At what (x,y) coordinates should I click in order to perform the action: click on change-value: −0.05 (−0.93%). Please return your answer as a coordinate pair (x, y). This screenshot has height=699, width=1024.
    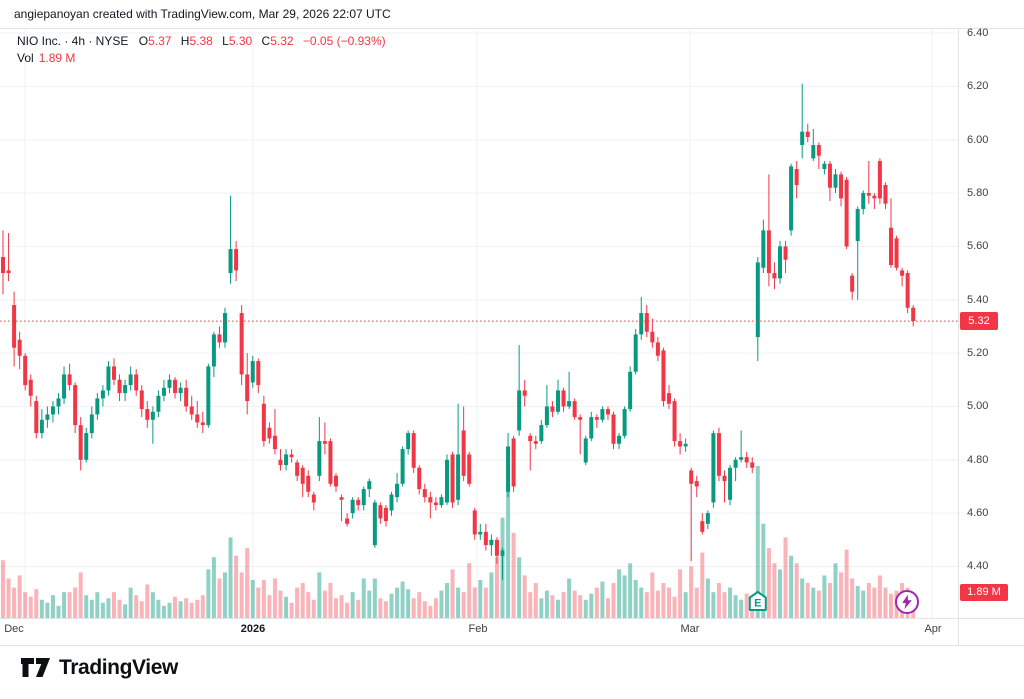
    Looking at the image, I should click on (344, 41).